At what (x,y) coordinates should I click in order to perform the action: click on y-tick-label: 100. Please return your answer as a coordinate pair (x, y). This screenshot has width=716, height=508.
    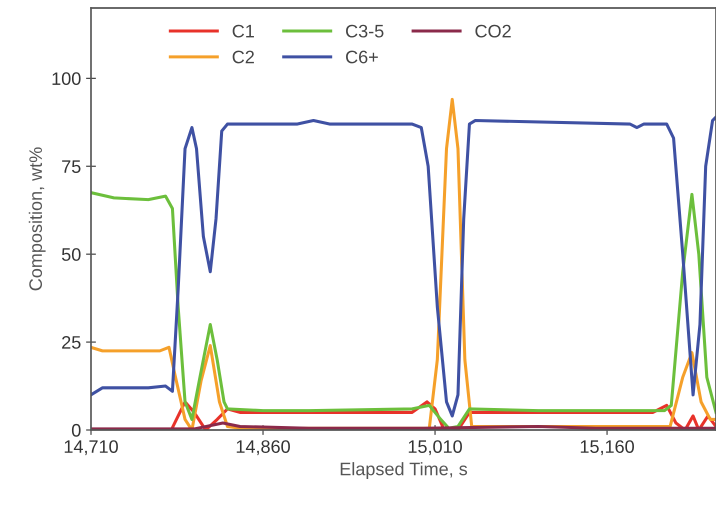
    Looking at the image, I should click on (66, 79).